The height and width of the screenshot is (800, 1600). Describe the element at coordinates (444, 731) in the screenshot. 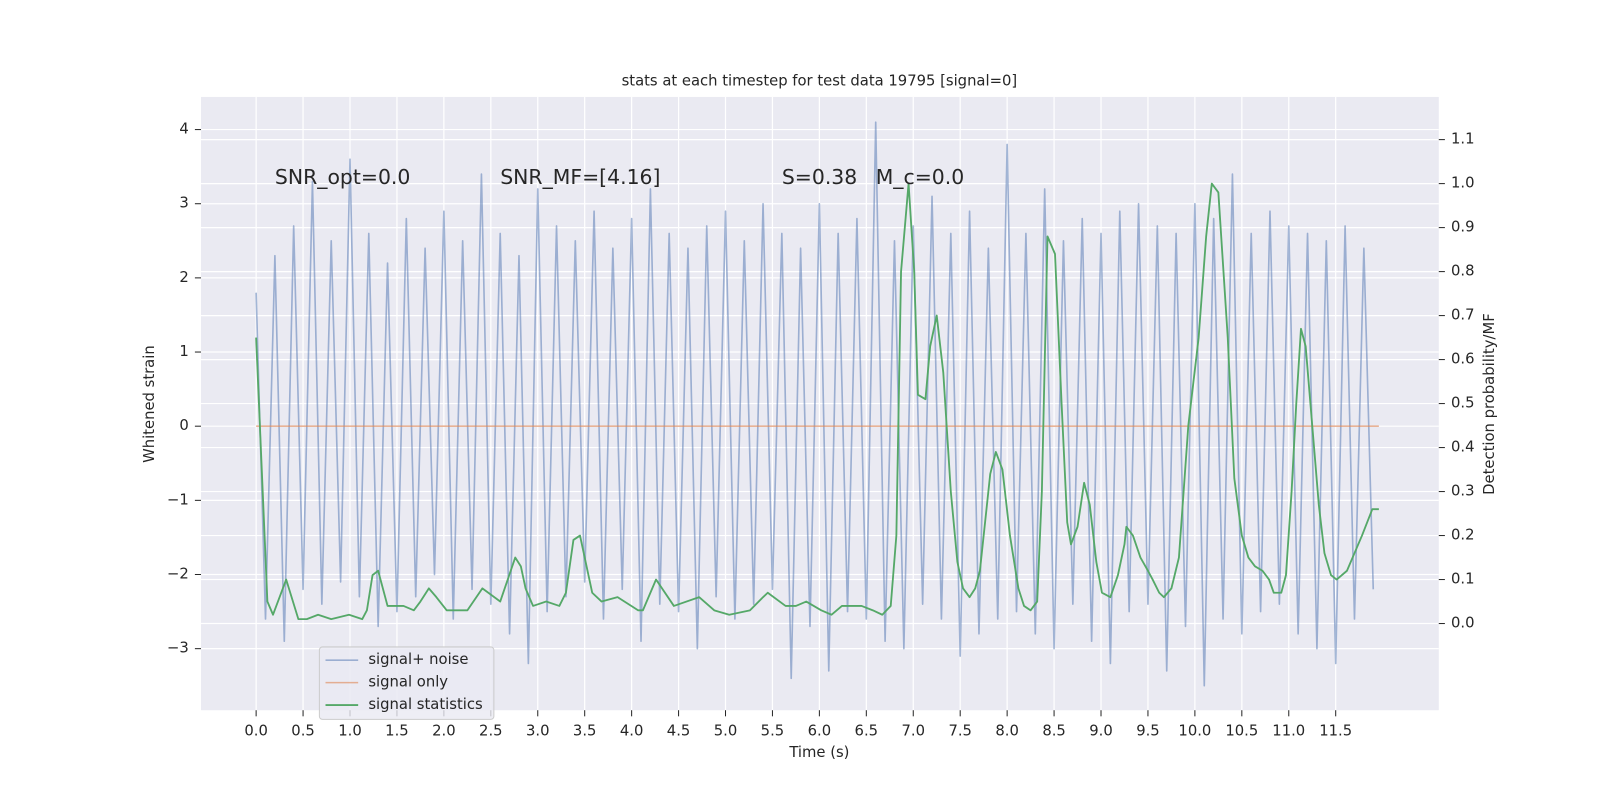

I see `x-tick-label: 2.0` at that location.